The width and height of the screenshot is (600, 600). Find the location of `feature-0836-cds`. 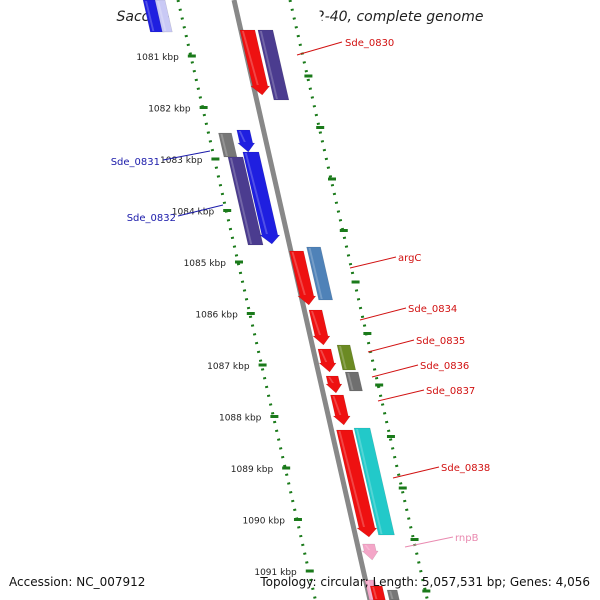

feature-0836-cds is located at coordinates (334, 384).